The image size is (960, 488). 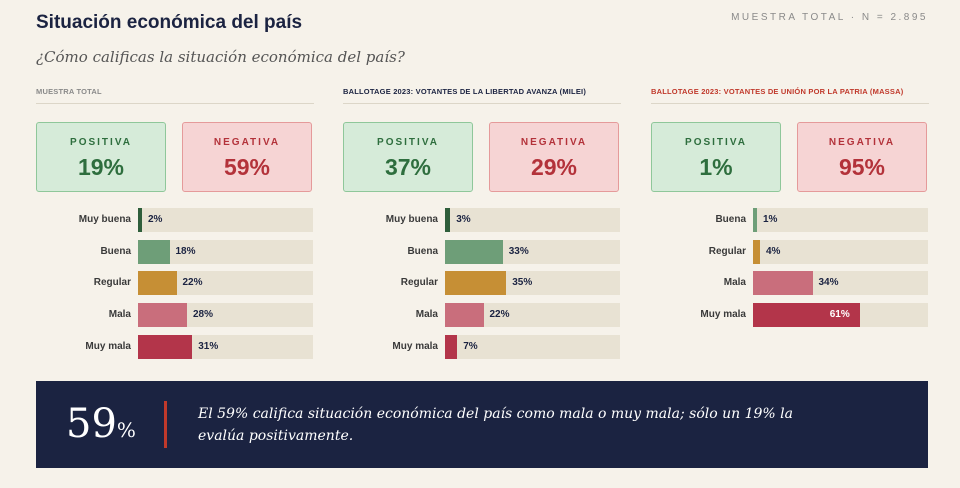 I want to click on bar-row: Buena 33%, so click(x=482, y=251).